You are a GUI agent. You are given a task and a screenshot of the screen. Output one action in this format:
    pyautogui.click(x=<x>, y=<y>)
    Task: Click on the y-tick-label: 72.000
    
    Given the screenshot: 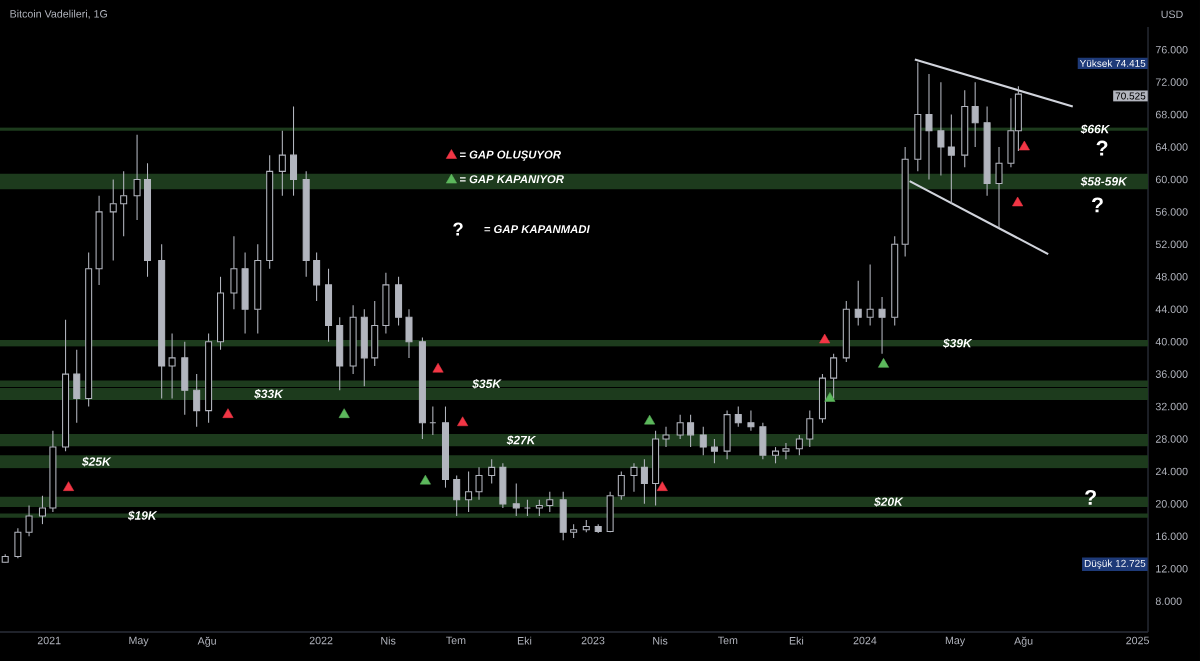 What is the action you would take?
    pyautogui.click(x=1171, y=82)
    